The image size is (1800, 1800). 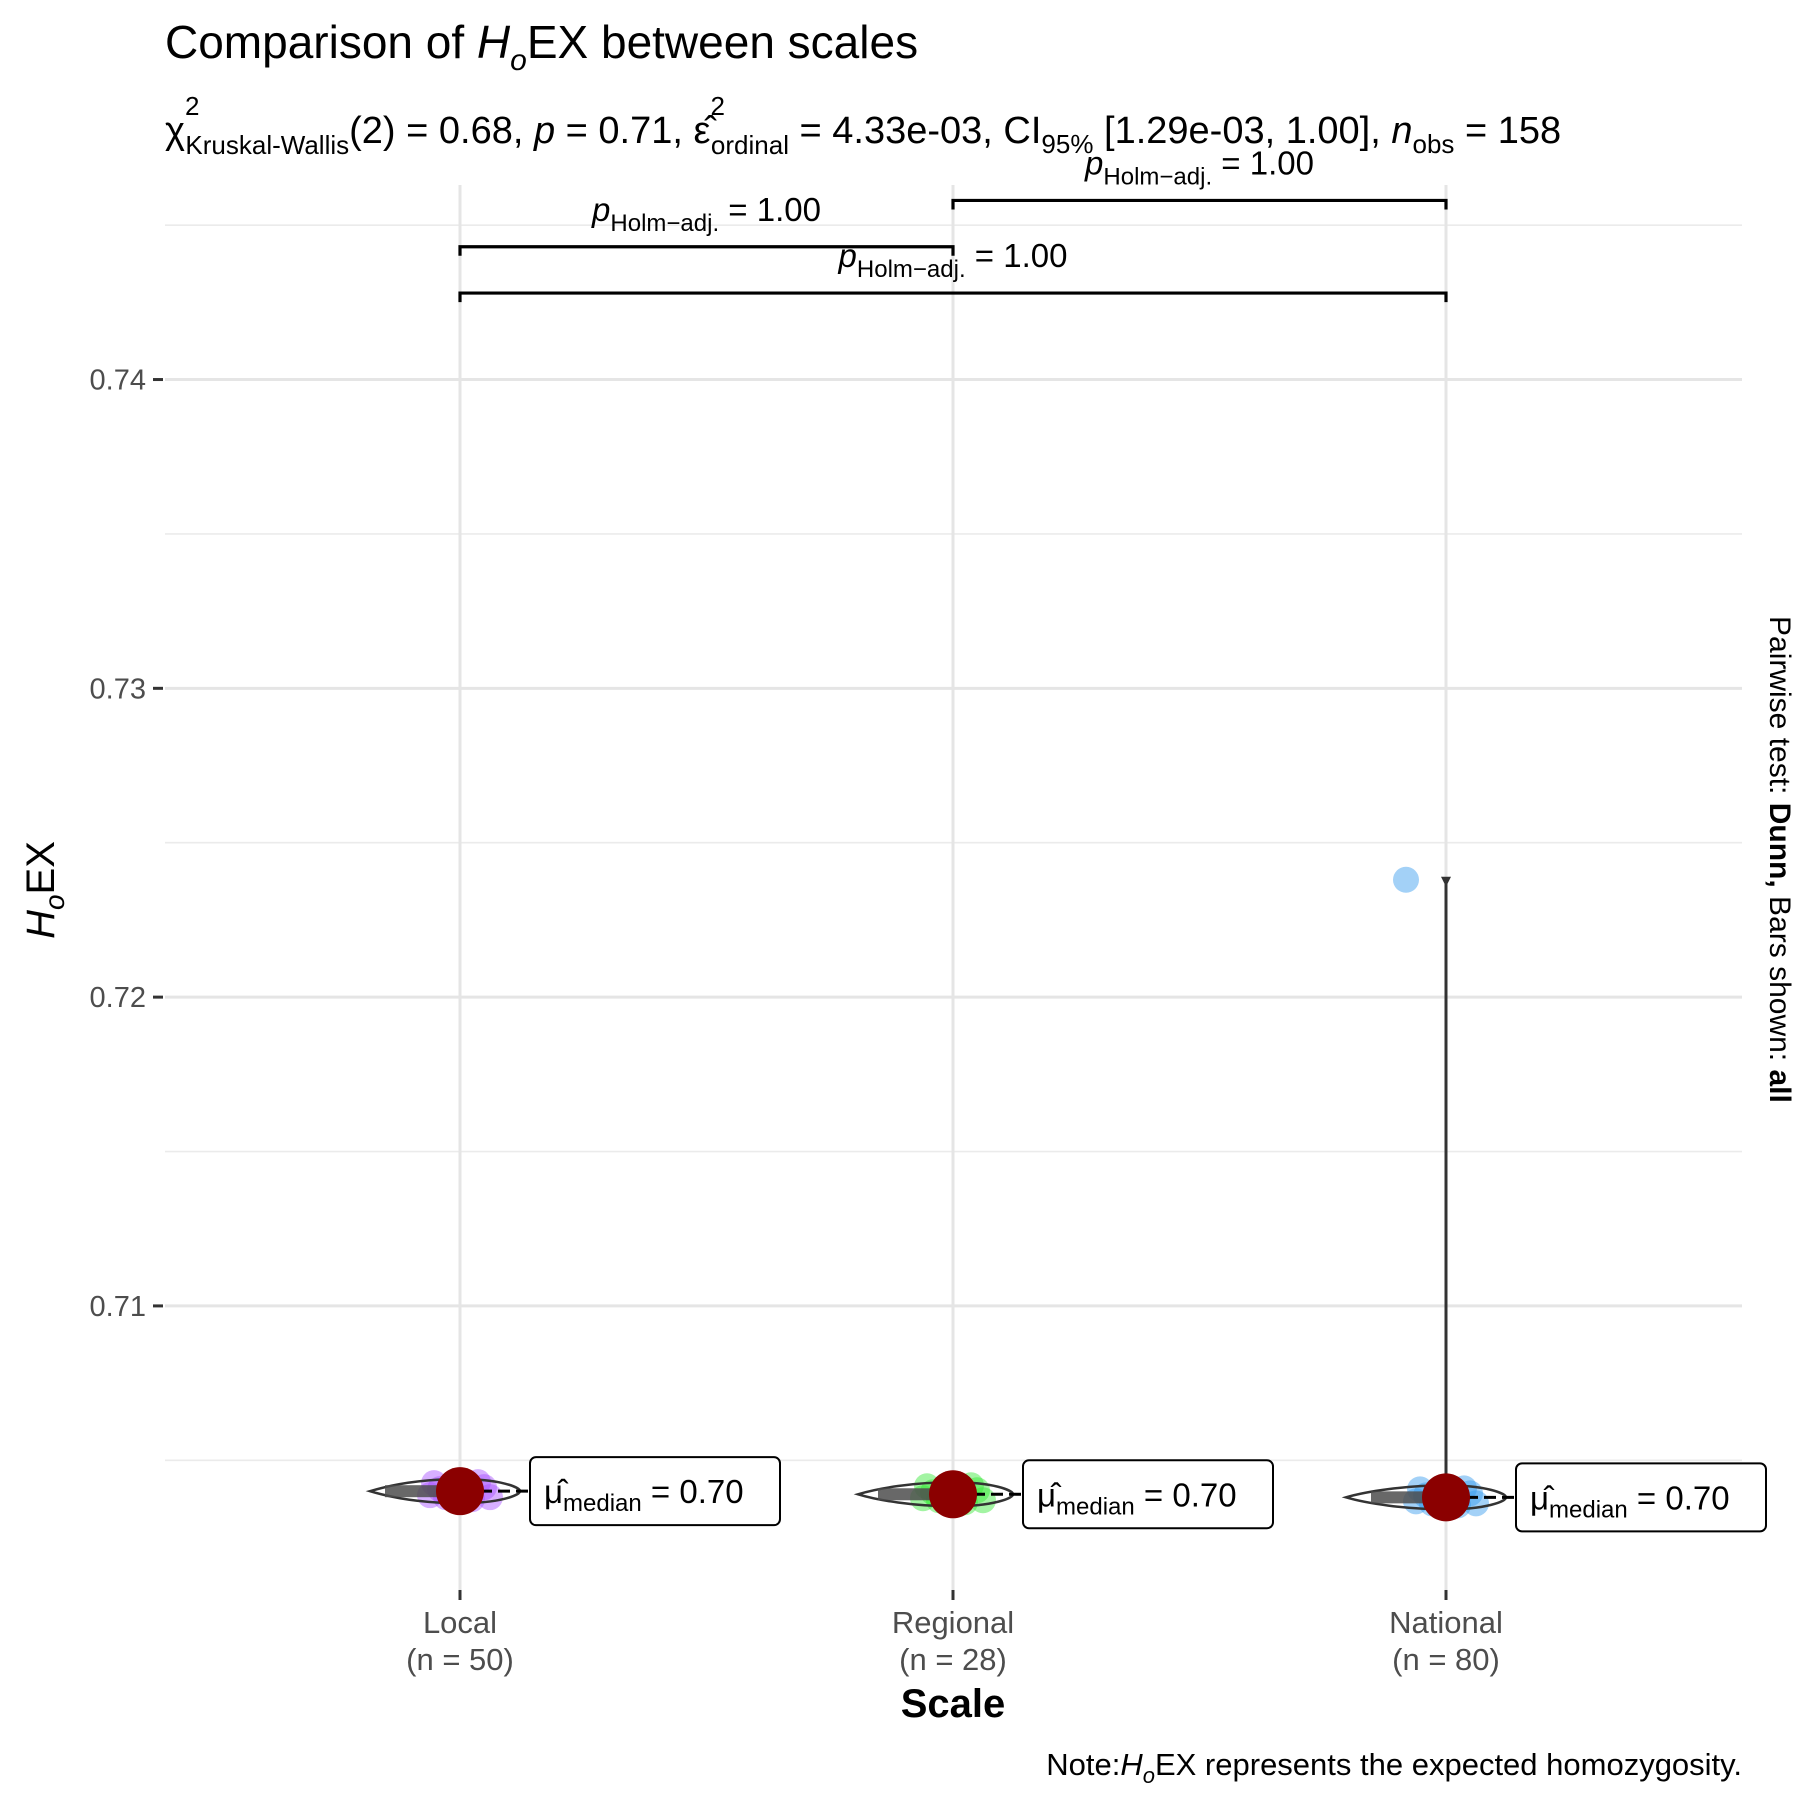 I want to click on y-tick-label: 0.71, so click(x=118, y=1307).